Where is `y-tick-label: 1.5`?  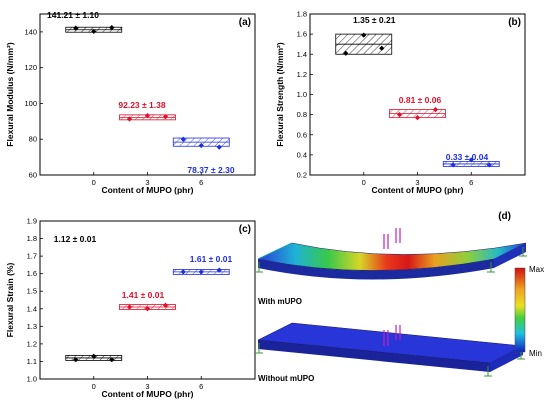 y-tick-label: 1.5 is located at coordinates (32, 291).